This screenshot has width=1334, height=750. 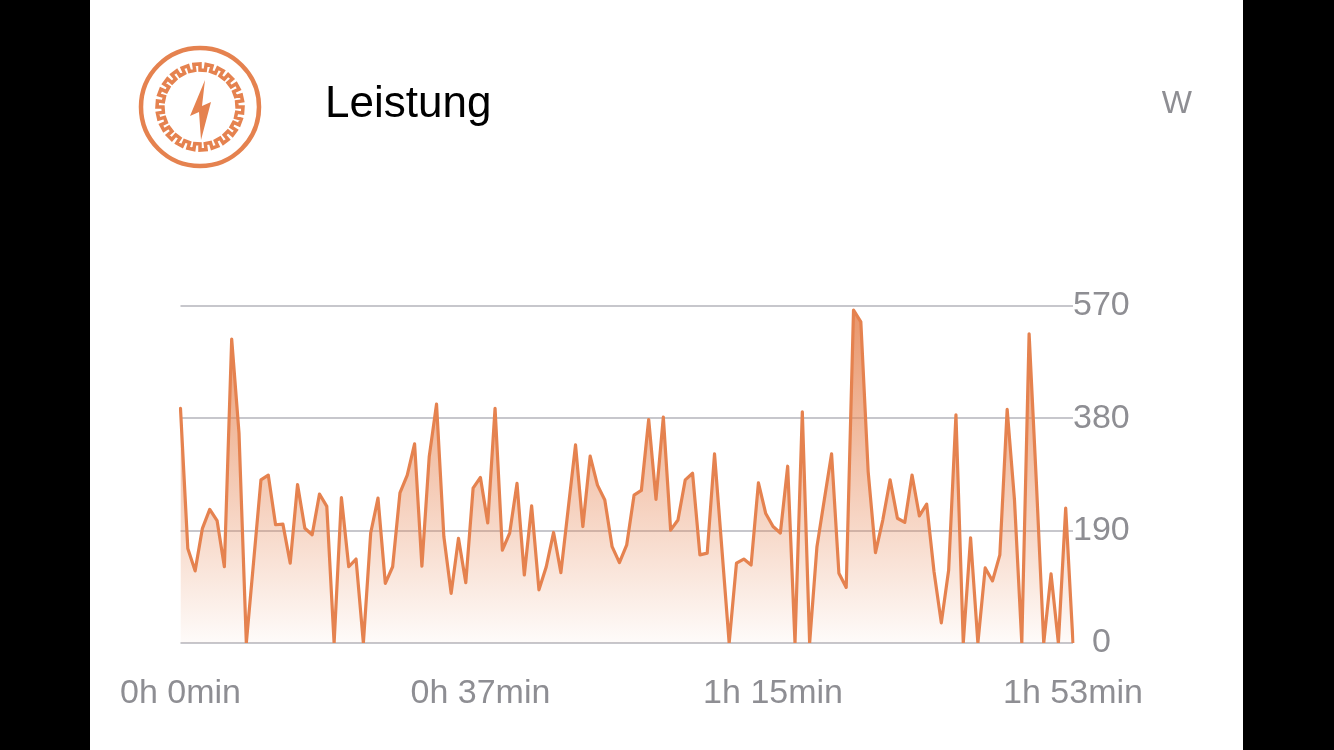 I want to click on y-tick-label: 380, so click(x=1101, y=415).